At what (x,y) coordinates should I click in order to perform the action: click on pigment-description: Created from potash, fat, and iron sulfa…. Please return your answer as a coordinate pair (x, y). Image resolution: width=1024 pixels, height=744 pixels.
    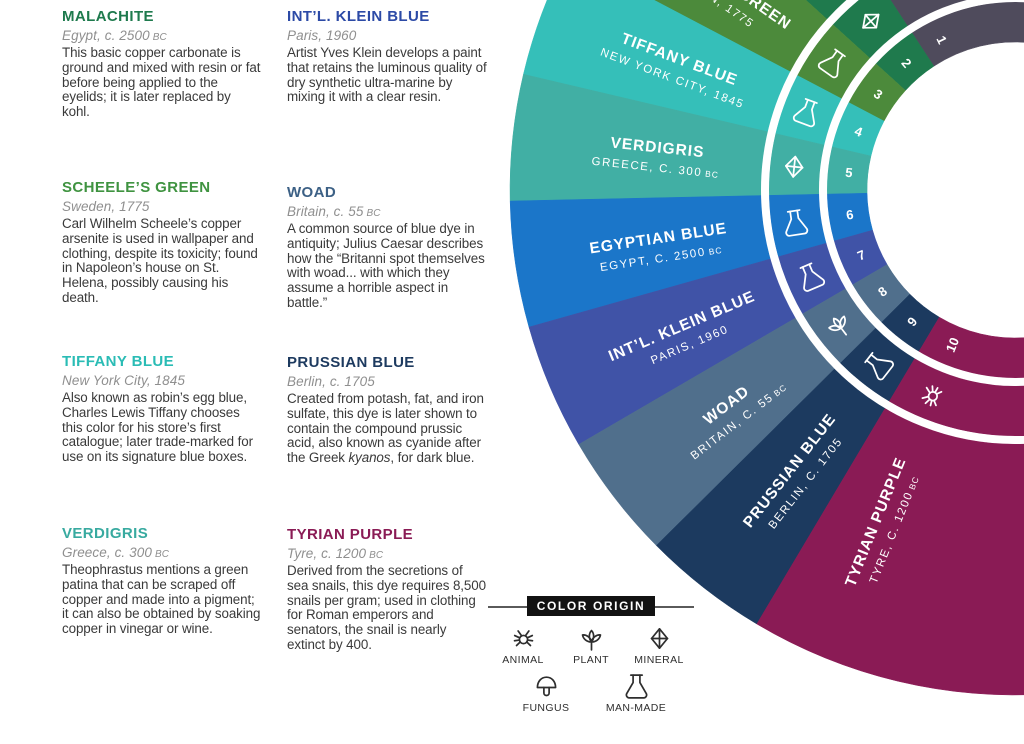
    Looking at the image, I should click on (385, 428).